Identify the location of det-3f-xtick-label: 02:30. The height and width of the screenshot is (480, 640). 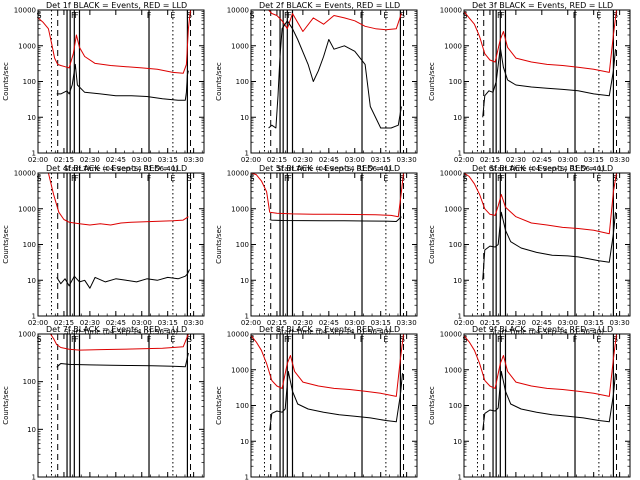
(516, 160).